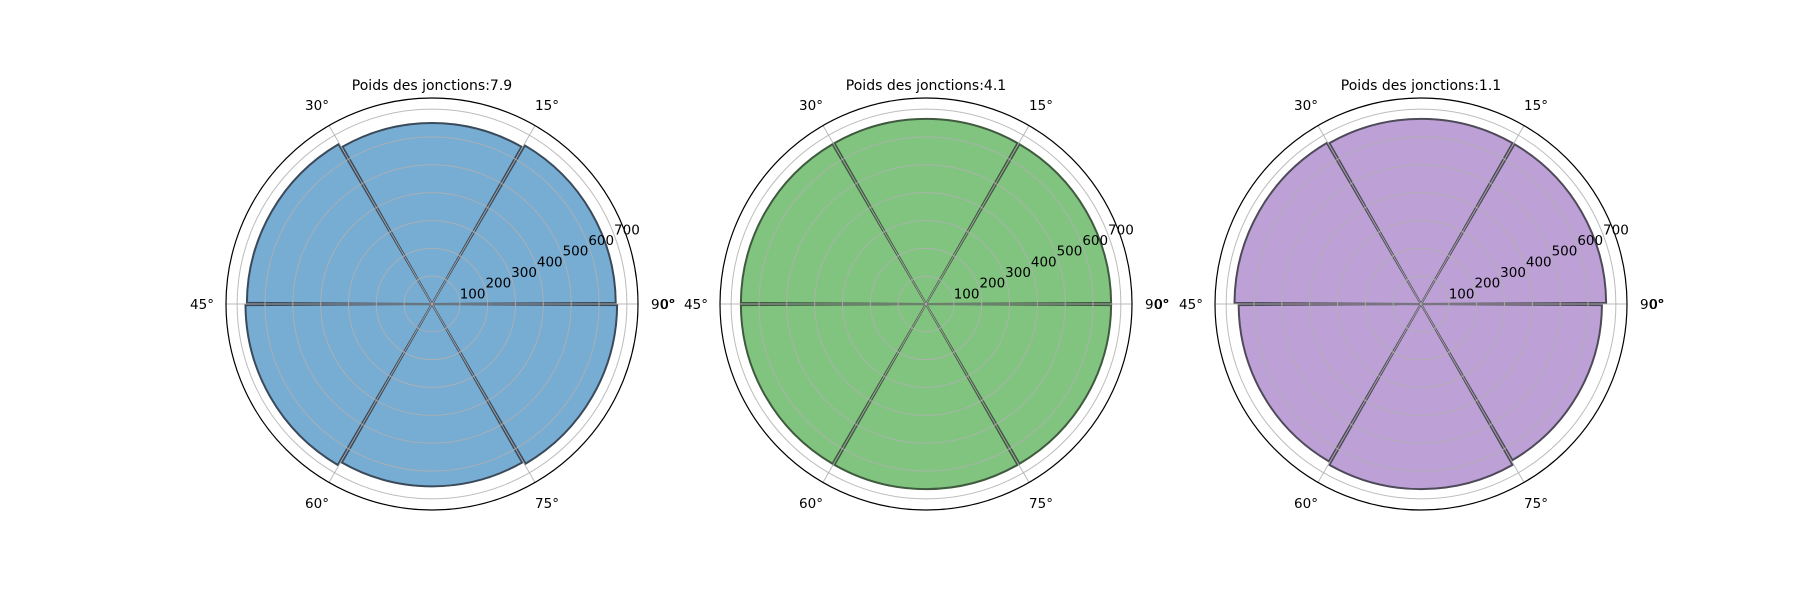 This screenshot has width=1800, height=600. I want to click on subplot-title: Poids des jonctions:7.9, so click(432, 86).